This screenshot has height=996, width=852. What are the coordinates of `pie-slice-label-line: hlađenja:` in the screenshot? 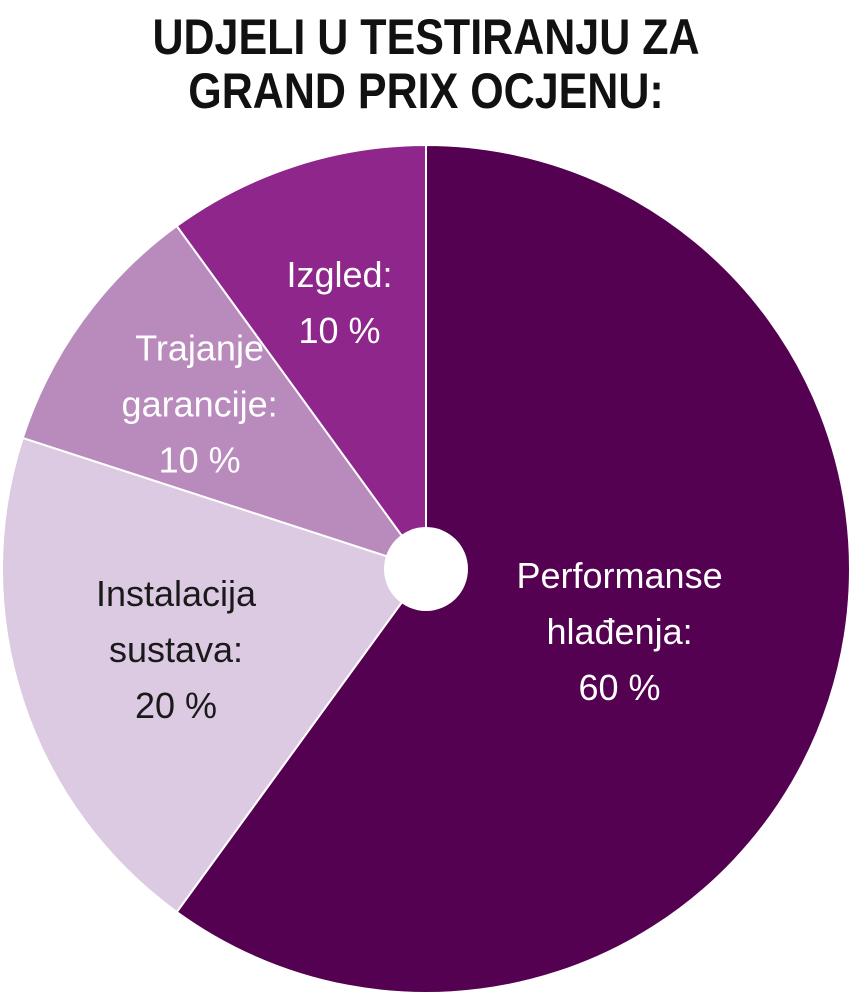 It's located at (619, 631).